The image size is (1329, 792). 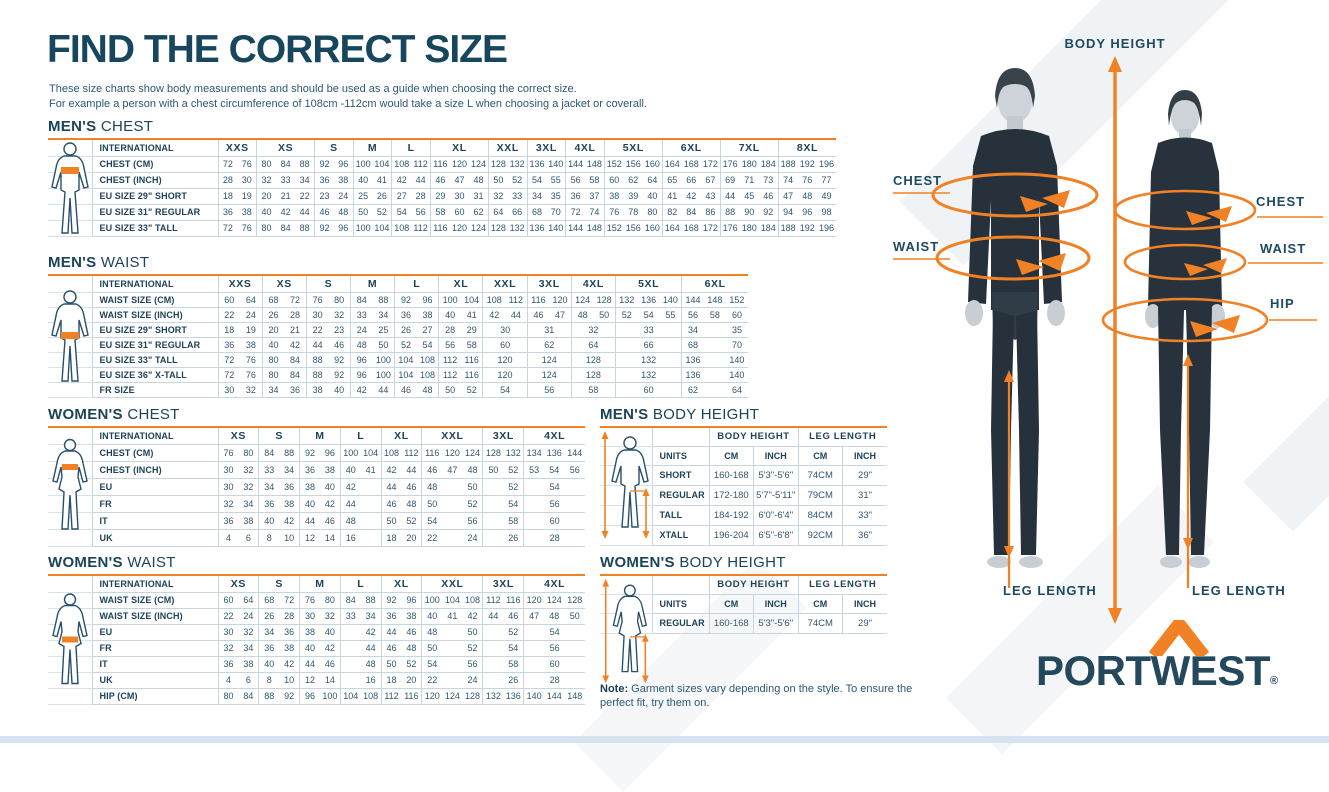 I want to click on size-cell: 24, so click(x=472, y=538).